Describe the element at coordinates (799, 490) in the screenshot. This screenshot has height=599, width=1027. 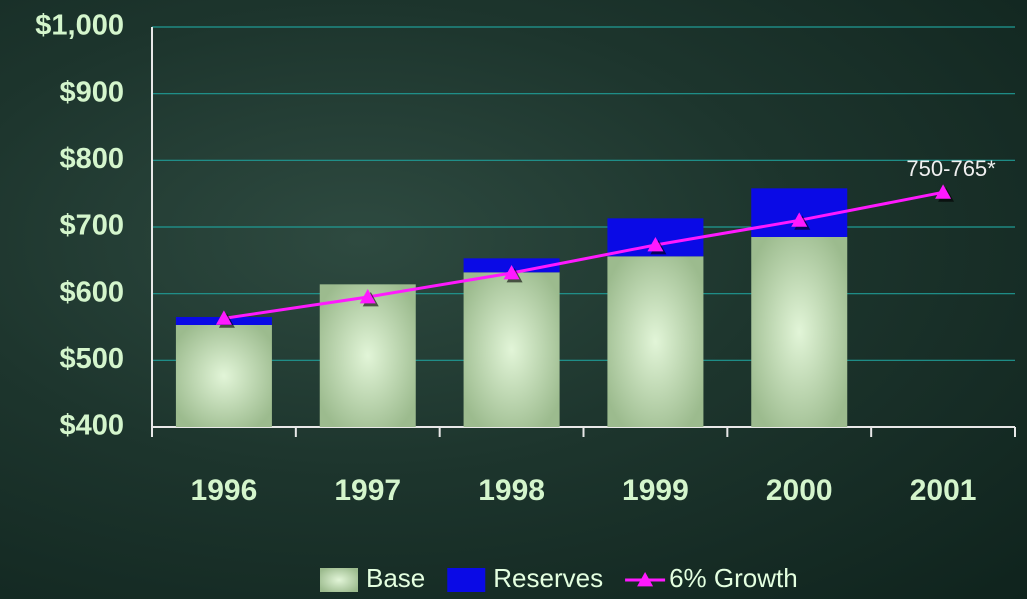
I see `x-tick-label: 2000` at that location.